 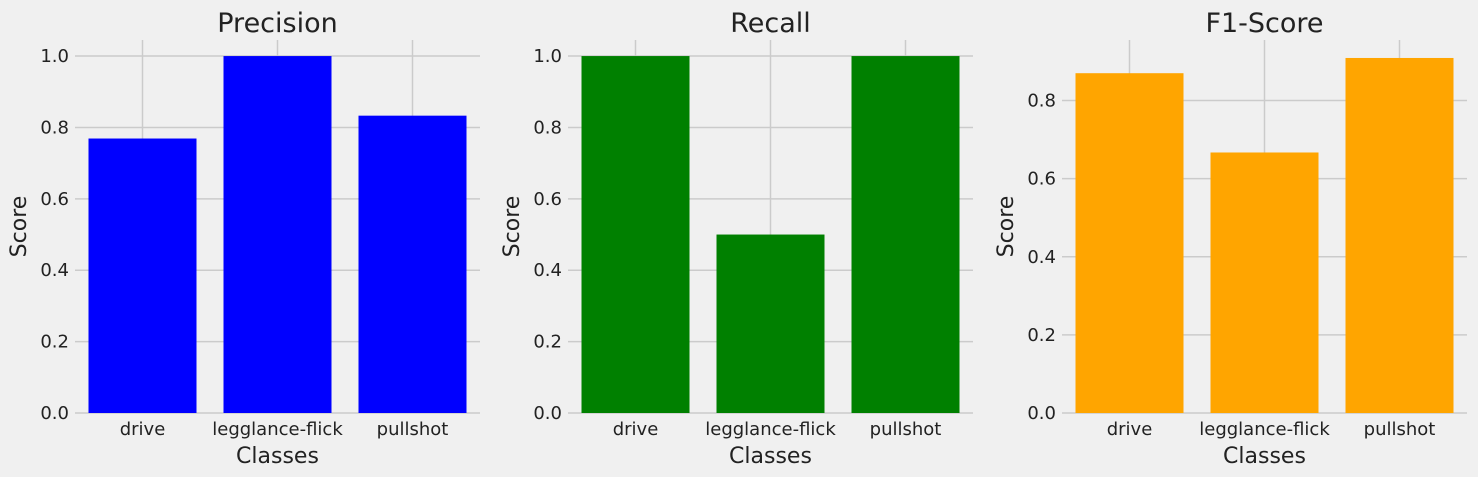 I want to click on precision-xtick-label: drive, so click(x=143, y=429).